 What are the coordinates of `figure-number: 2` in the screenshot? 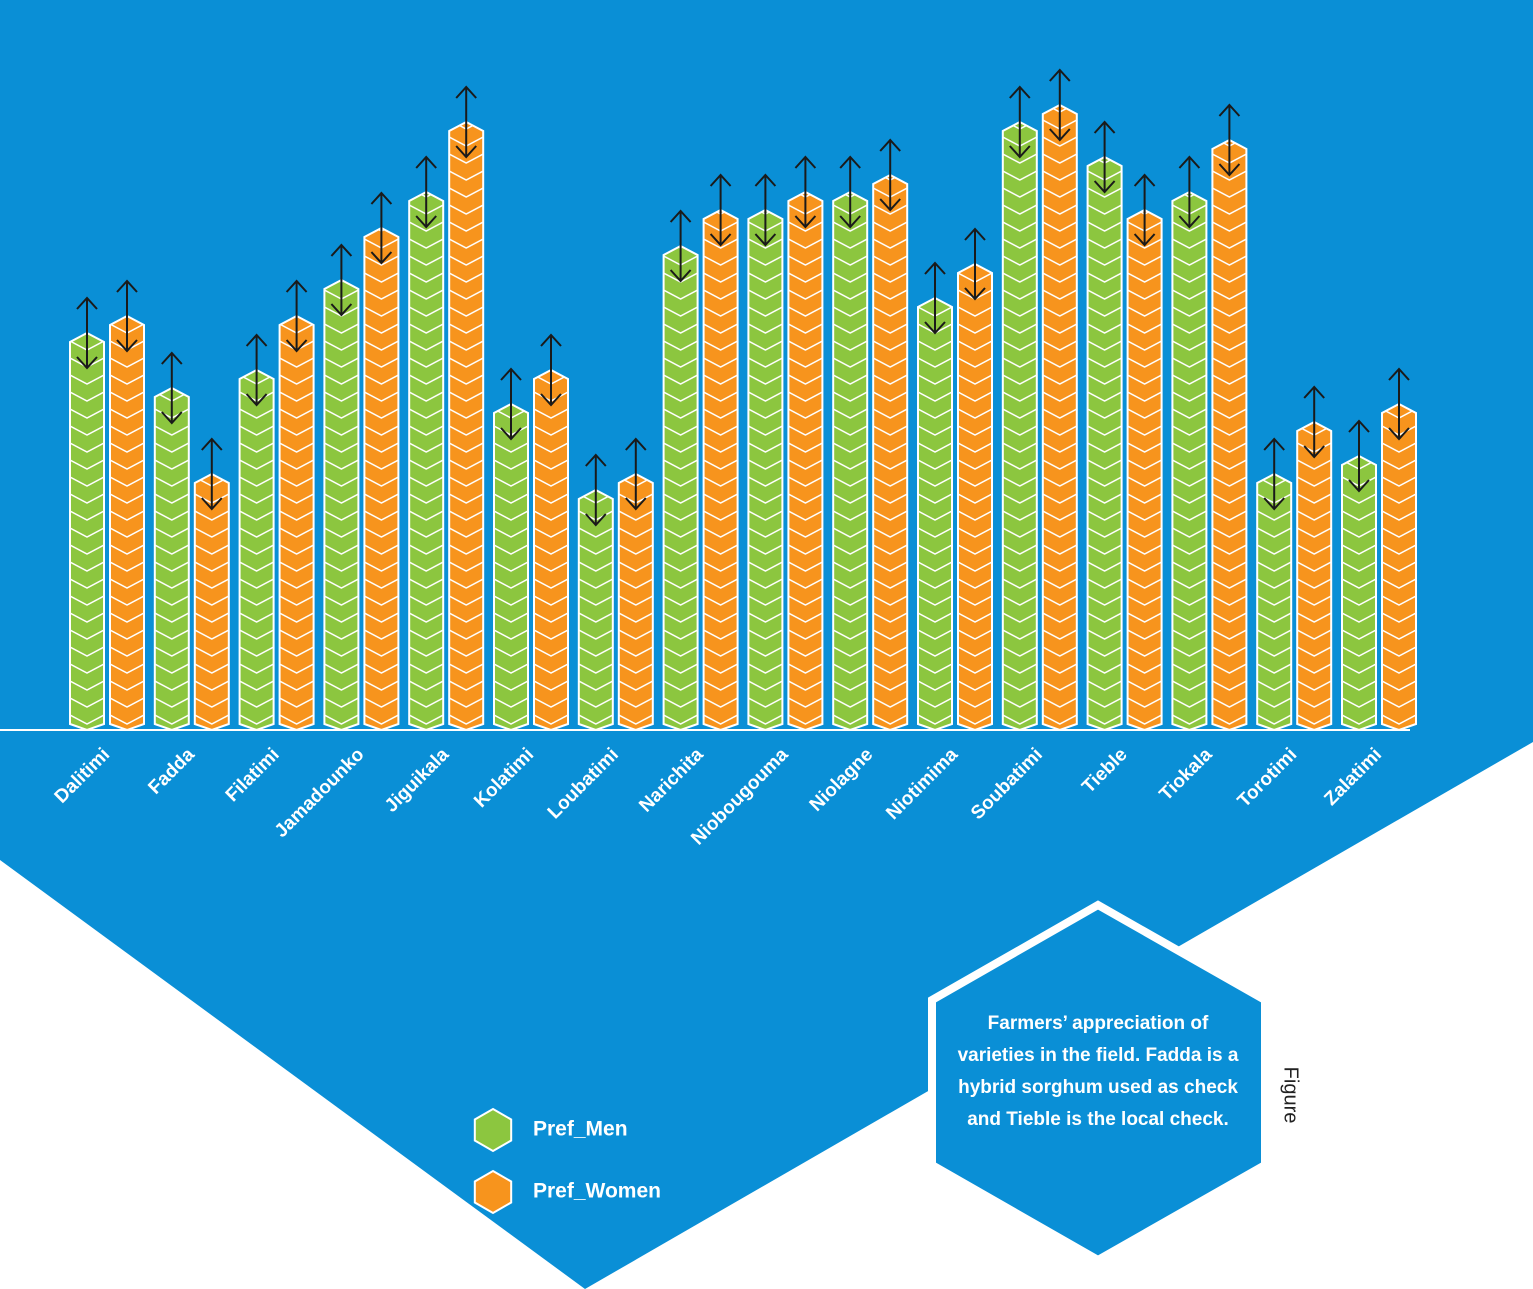 It's located at (1280, 1168).